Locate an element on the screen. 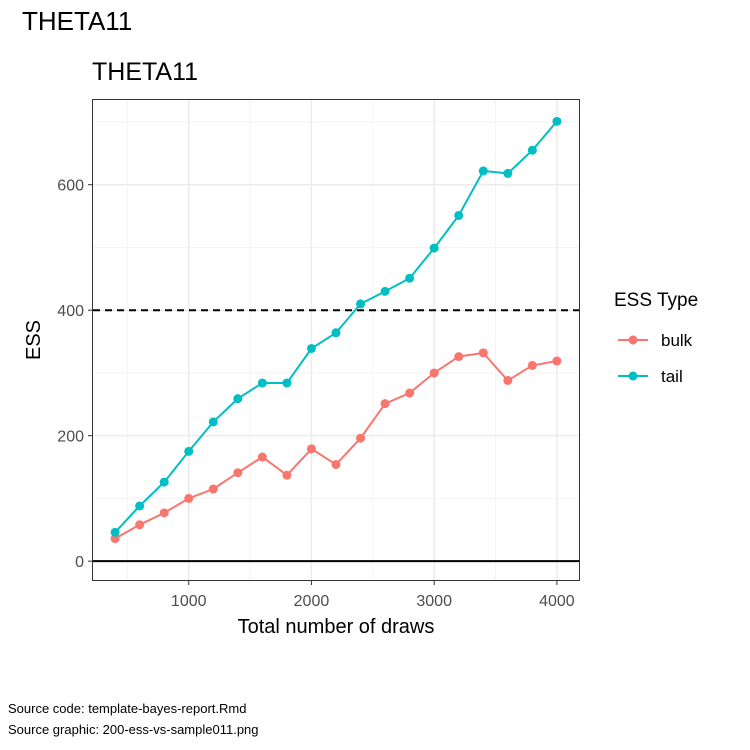 The width and height of the screenshot is (750, 750). y-tick-label: 0 is located at coordinates (79, 562).